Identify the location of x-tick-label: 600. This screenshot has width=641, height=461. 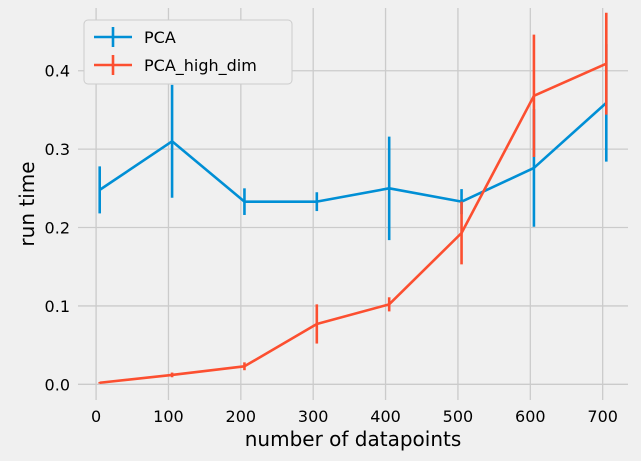
(530, 416).